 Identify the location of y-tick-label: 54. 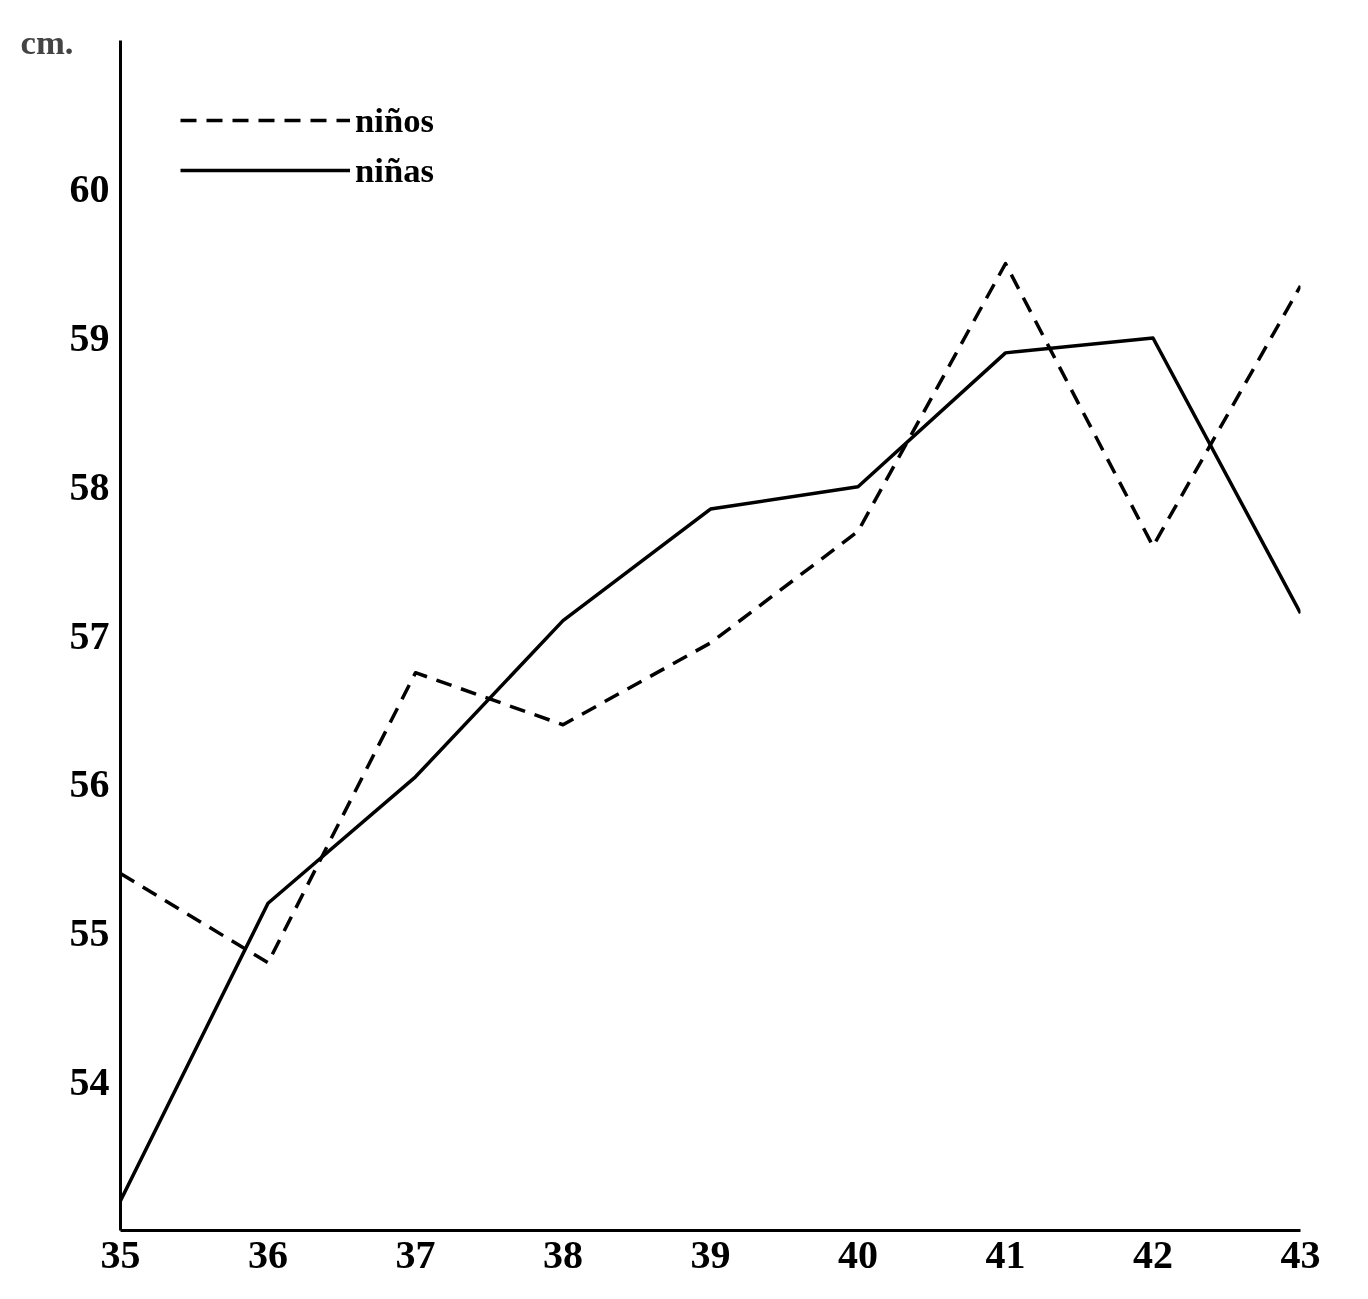
(89, 1081).